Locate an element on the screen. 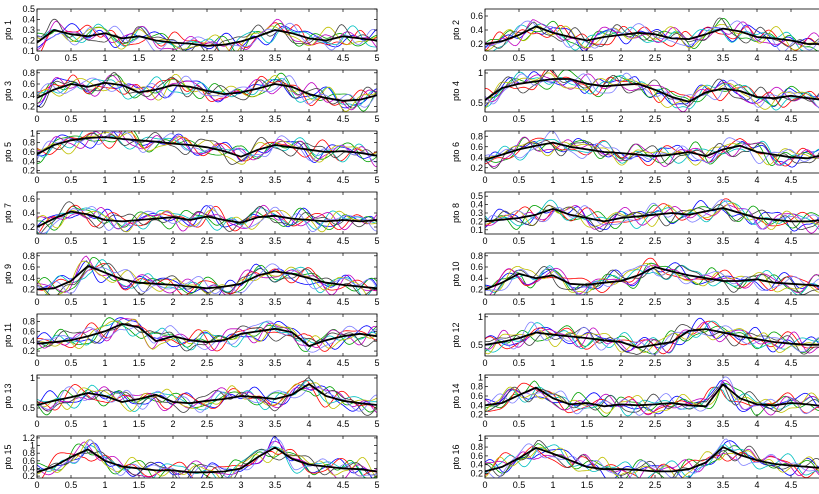 The height and width of the screenshot is (494, 819). panel-15-xtick-label: 1 is located at coordinates (104, 485).